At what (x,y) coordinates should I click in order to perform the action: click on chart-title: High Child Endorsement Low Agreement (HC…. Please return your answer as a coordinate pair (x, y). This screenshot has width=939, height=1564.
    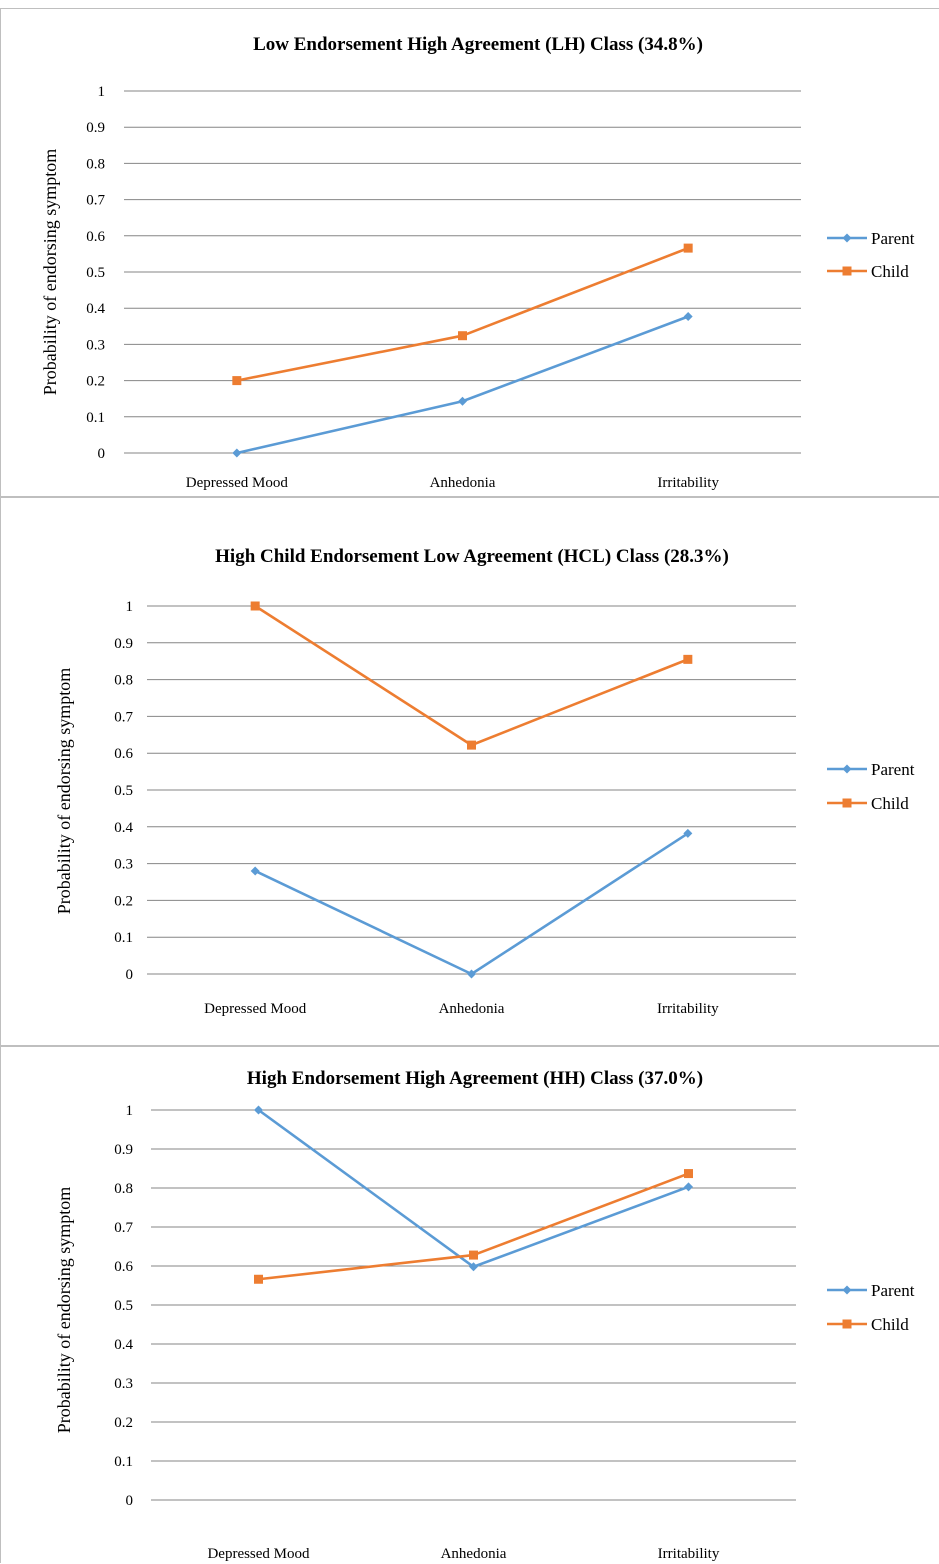
    Looking at the image, I should click on (472, 556).